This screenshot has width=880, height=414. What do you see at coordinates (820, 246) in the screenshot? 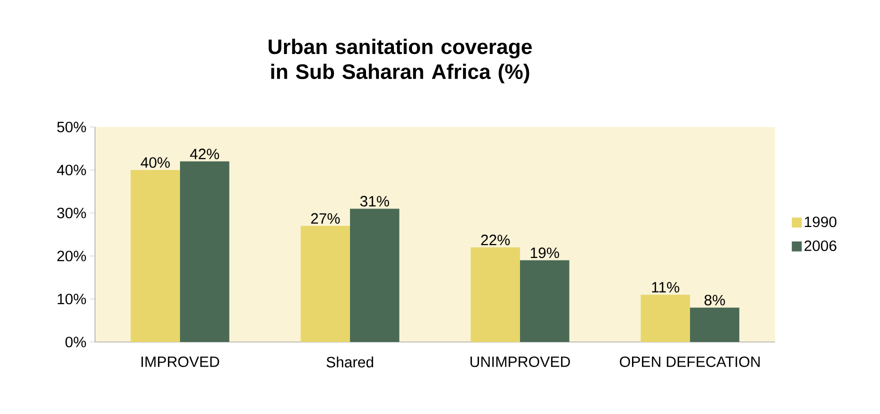
I see `legend-label: 2006` at bounding box center [820, 246].